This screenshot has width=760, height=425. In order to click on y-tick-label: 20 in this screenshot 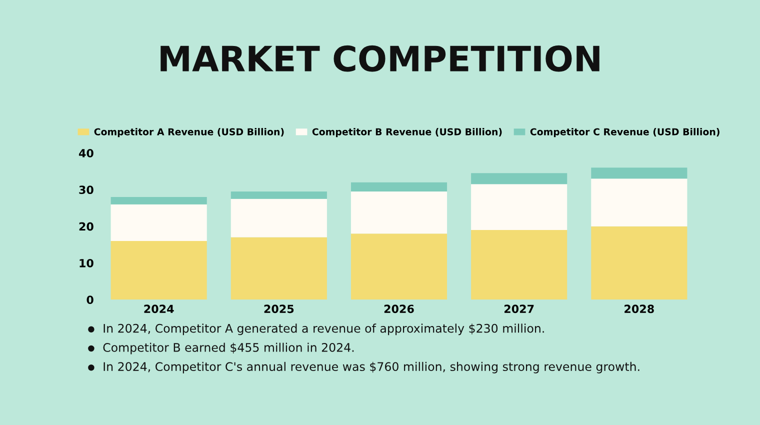, I will do `click(86, 226)`.